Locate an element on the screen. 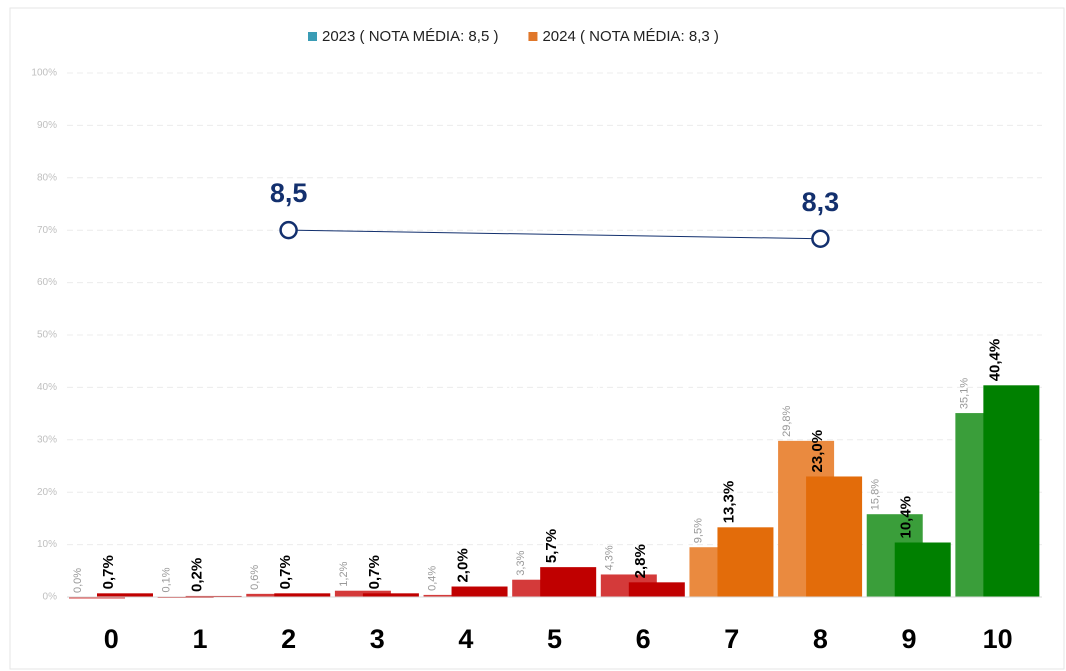 This screenshot has width=1066, height=671. x-tick-label: 6 is located at coordinates (643, 639).